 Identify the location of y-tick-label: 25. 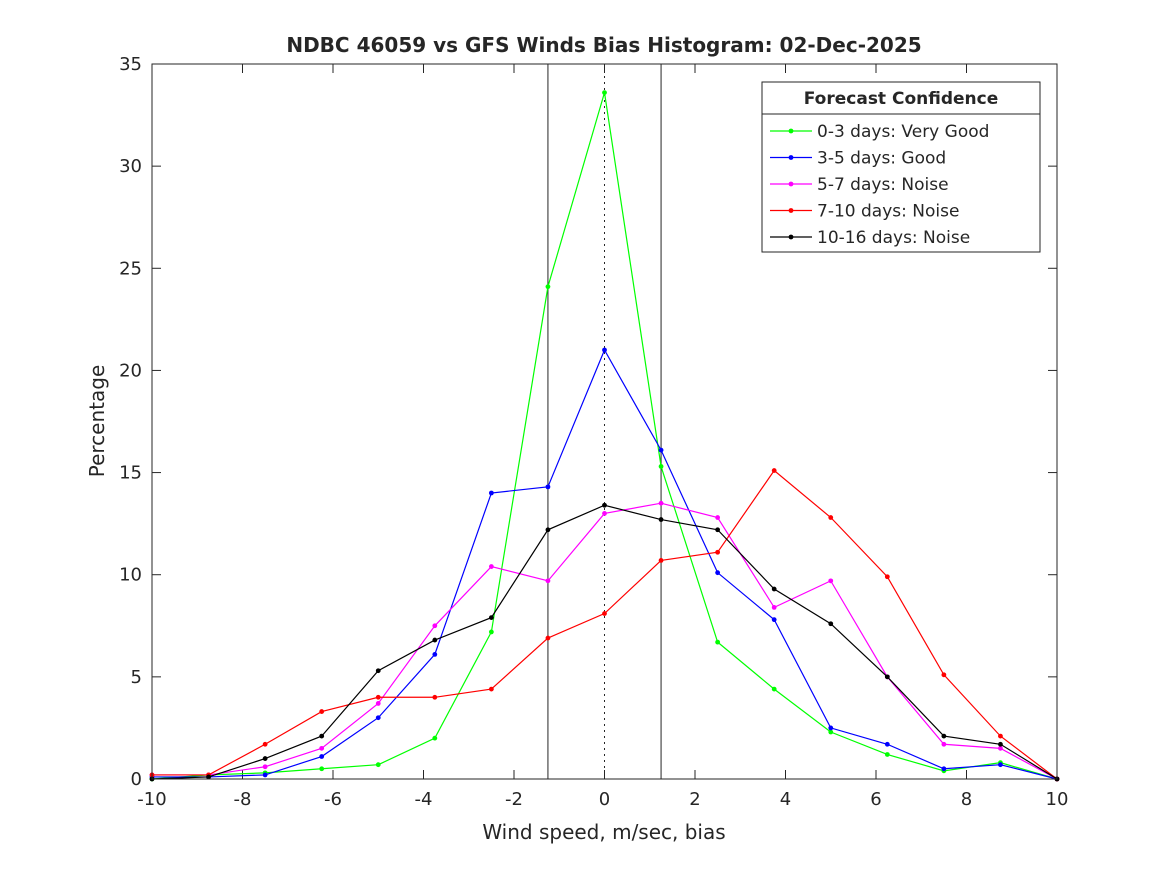
(130, 268).